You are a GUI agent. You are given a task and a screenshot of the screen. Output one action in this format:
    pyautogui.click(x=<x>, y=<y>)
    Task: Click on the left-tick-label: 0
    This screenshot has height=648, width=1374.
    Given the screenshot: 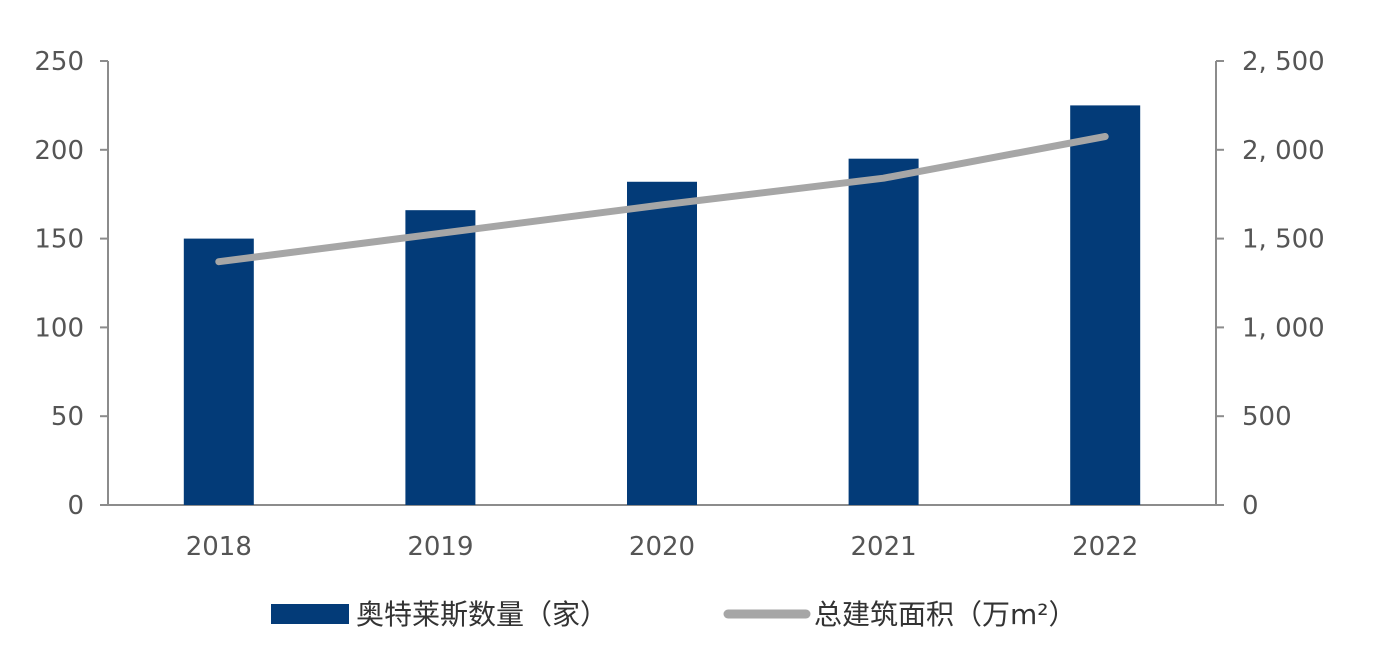 What is the action you would take?
    pyautogui.click(x=75, y=506)
    